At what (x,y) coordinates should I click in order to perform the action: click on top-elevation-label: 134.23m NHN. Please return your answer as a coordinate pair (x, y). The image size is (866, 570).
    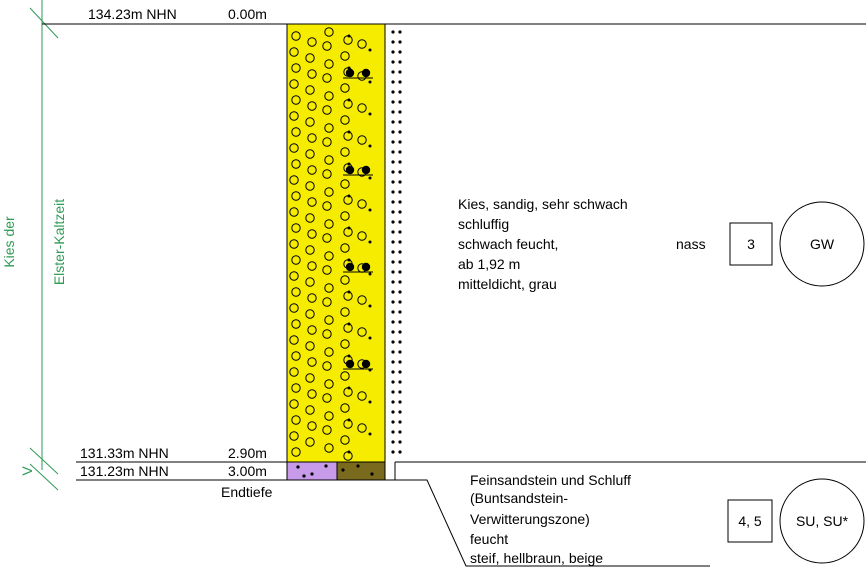
    Looking at the image, I should click on (132, 14).